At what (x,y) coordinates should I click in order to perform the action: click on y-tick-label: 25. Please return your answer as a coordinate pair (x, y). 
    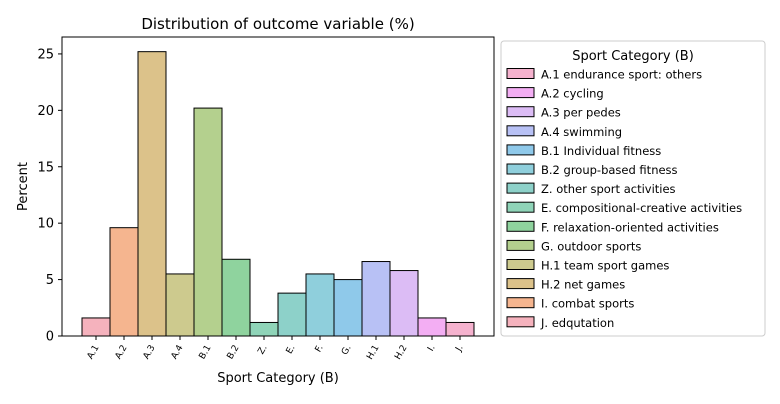
    Looking at the image, I should click on (45, 54).